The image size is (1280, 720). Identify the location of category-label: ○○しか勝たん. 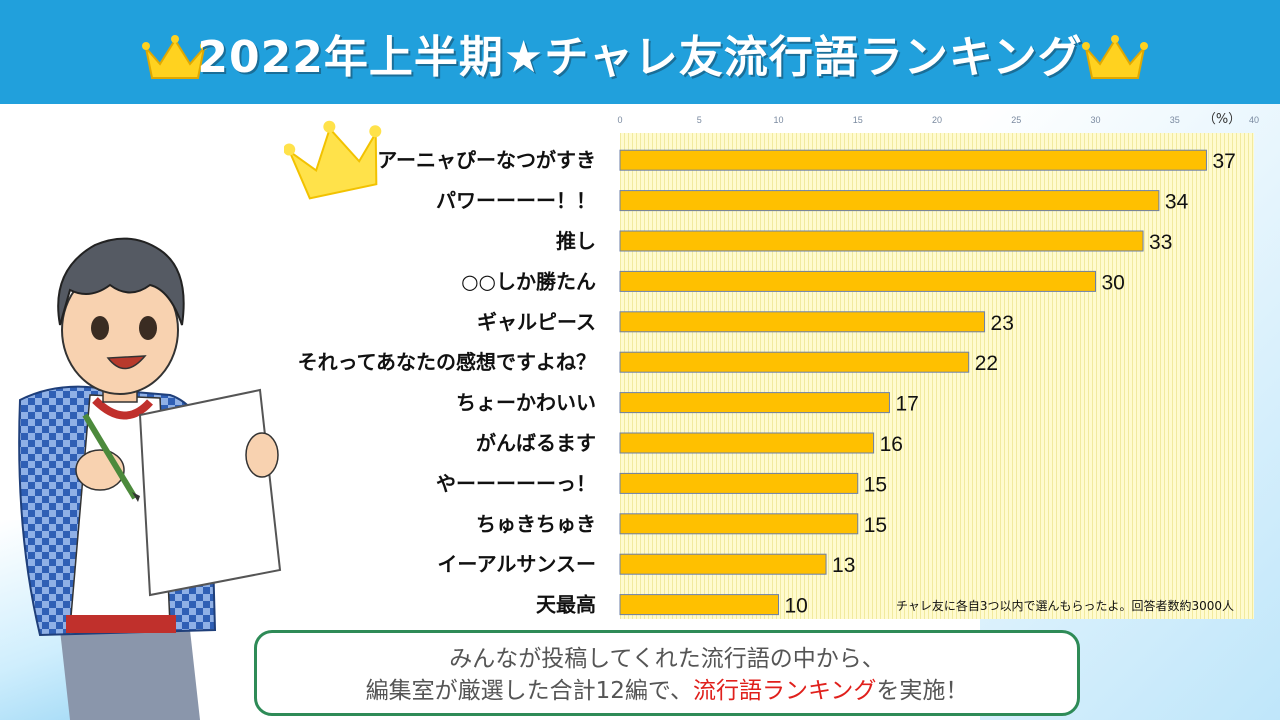
(528, 281).